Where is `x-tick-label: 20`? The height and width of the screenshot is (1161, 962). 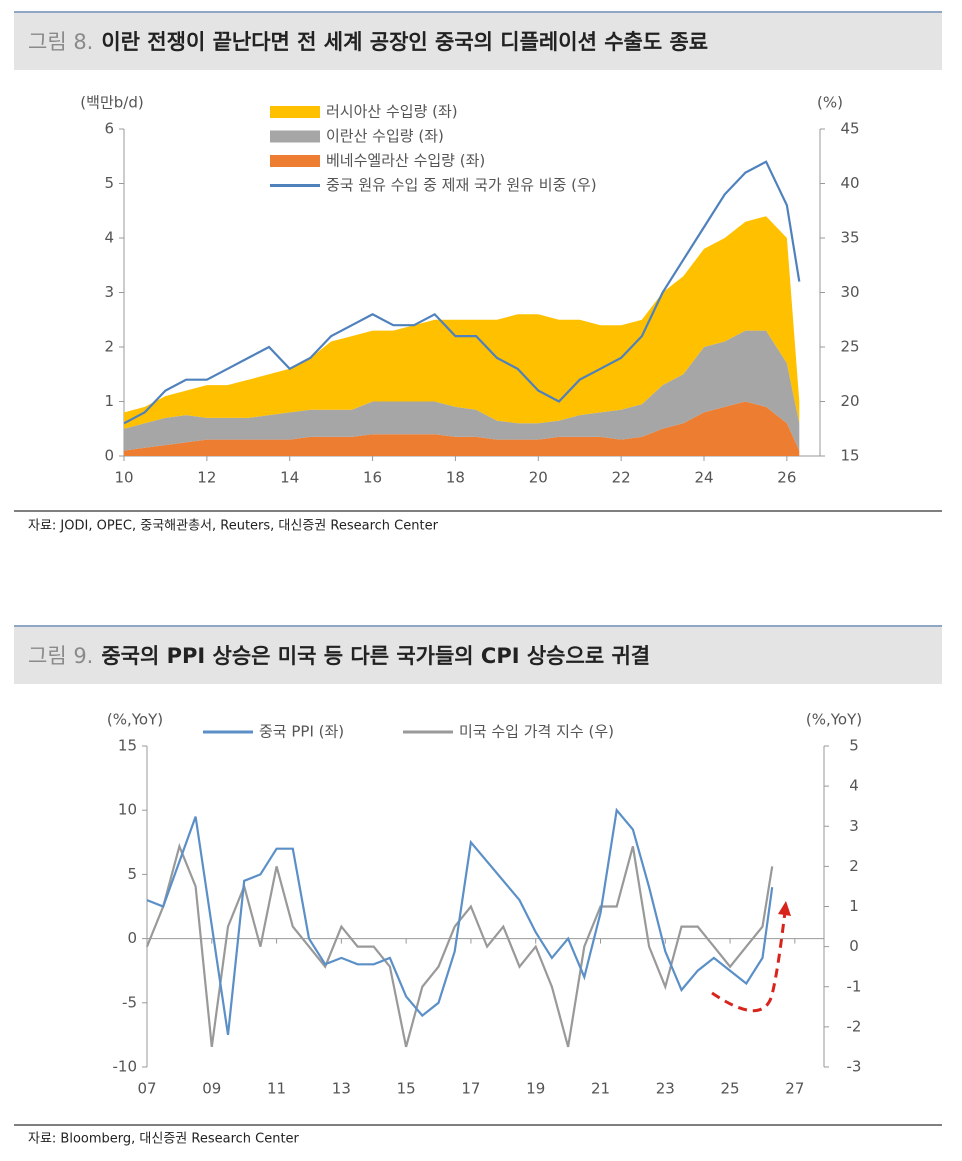
x-tick-label: 20 is located at coordinates (538, 478).